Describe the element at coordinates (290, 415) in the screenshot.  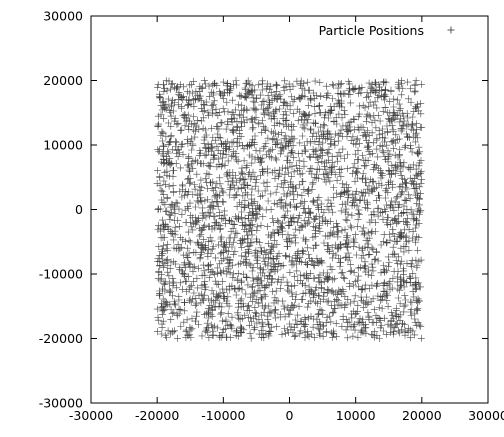
I see `x-tick-label: 0` at that location.